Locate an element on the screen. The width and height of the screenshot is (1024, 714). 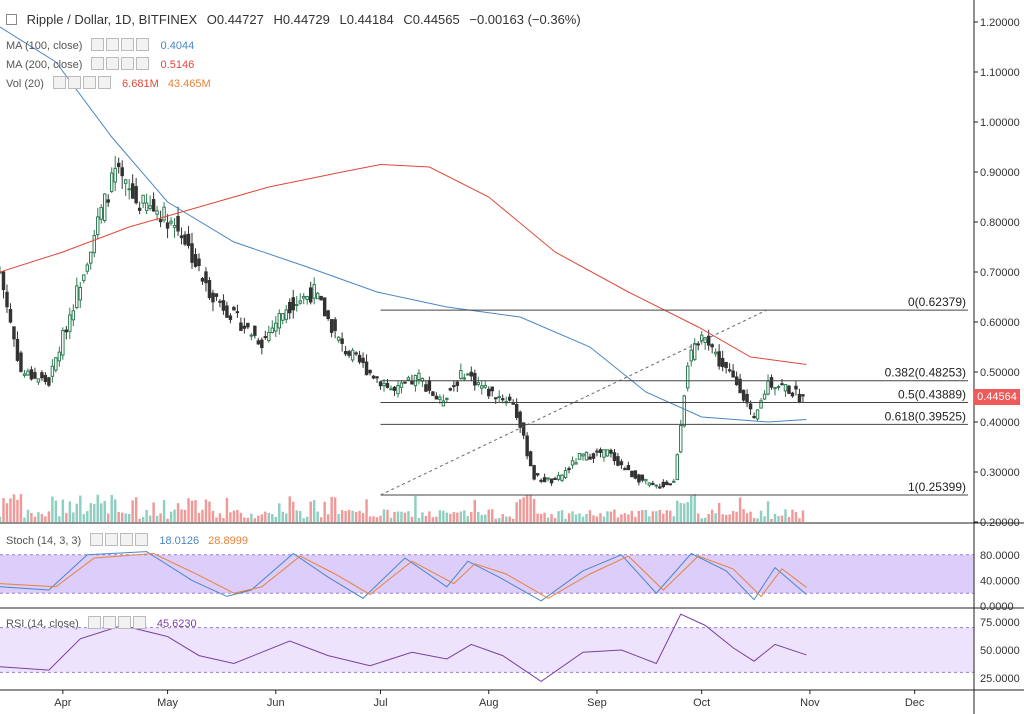
collapse-toggle-icon is located at coordinates (11, 19).